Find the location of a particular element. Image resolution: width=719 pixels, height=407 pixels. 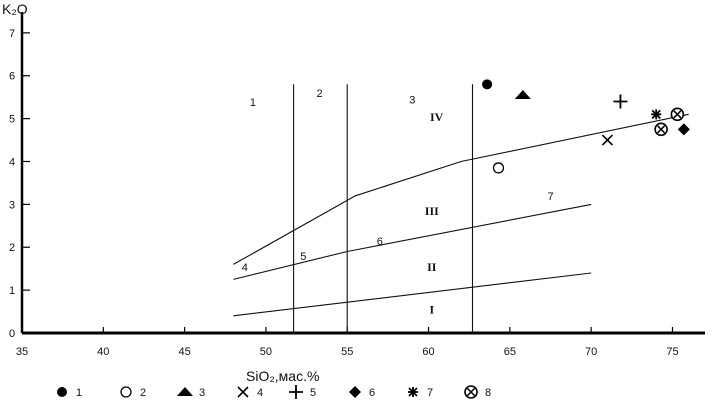

field-label: 5 is located at coordinates (303, 257).